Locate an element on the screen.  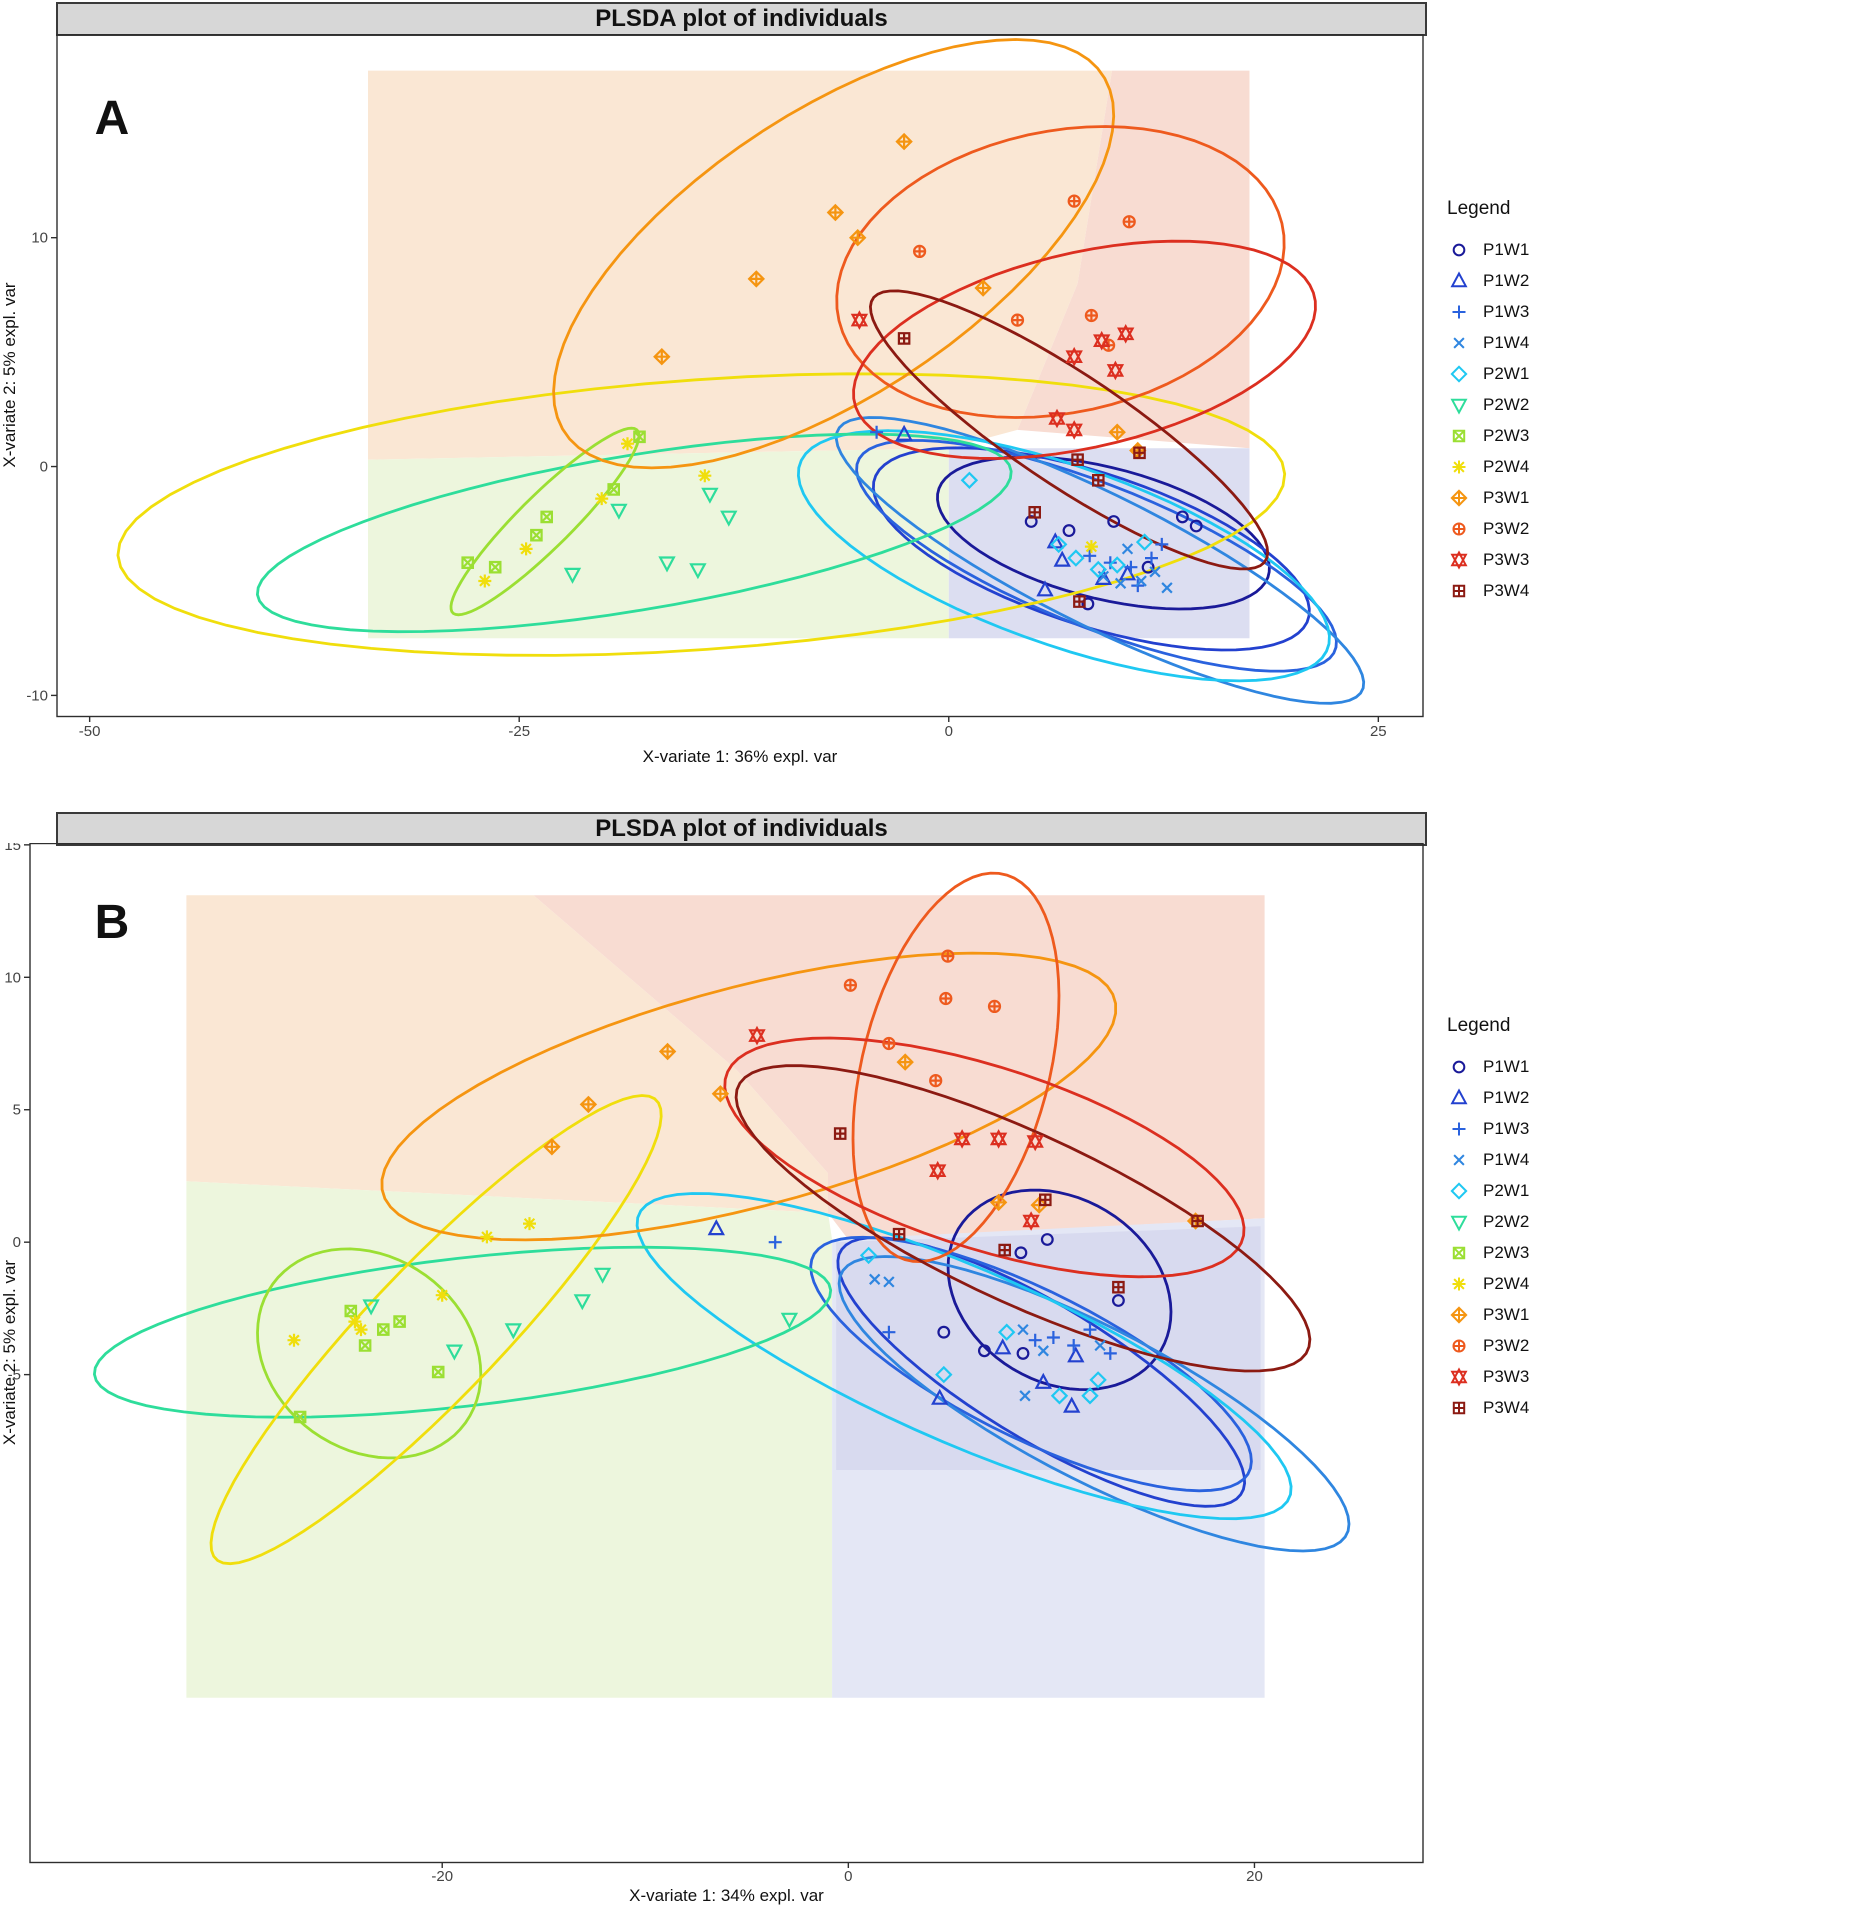
legend-entry-label: P1W1 is located at coordinates (1506, 249).